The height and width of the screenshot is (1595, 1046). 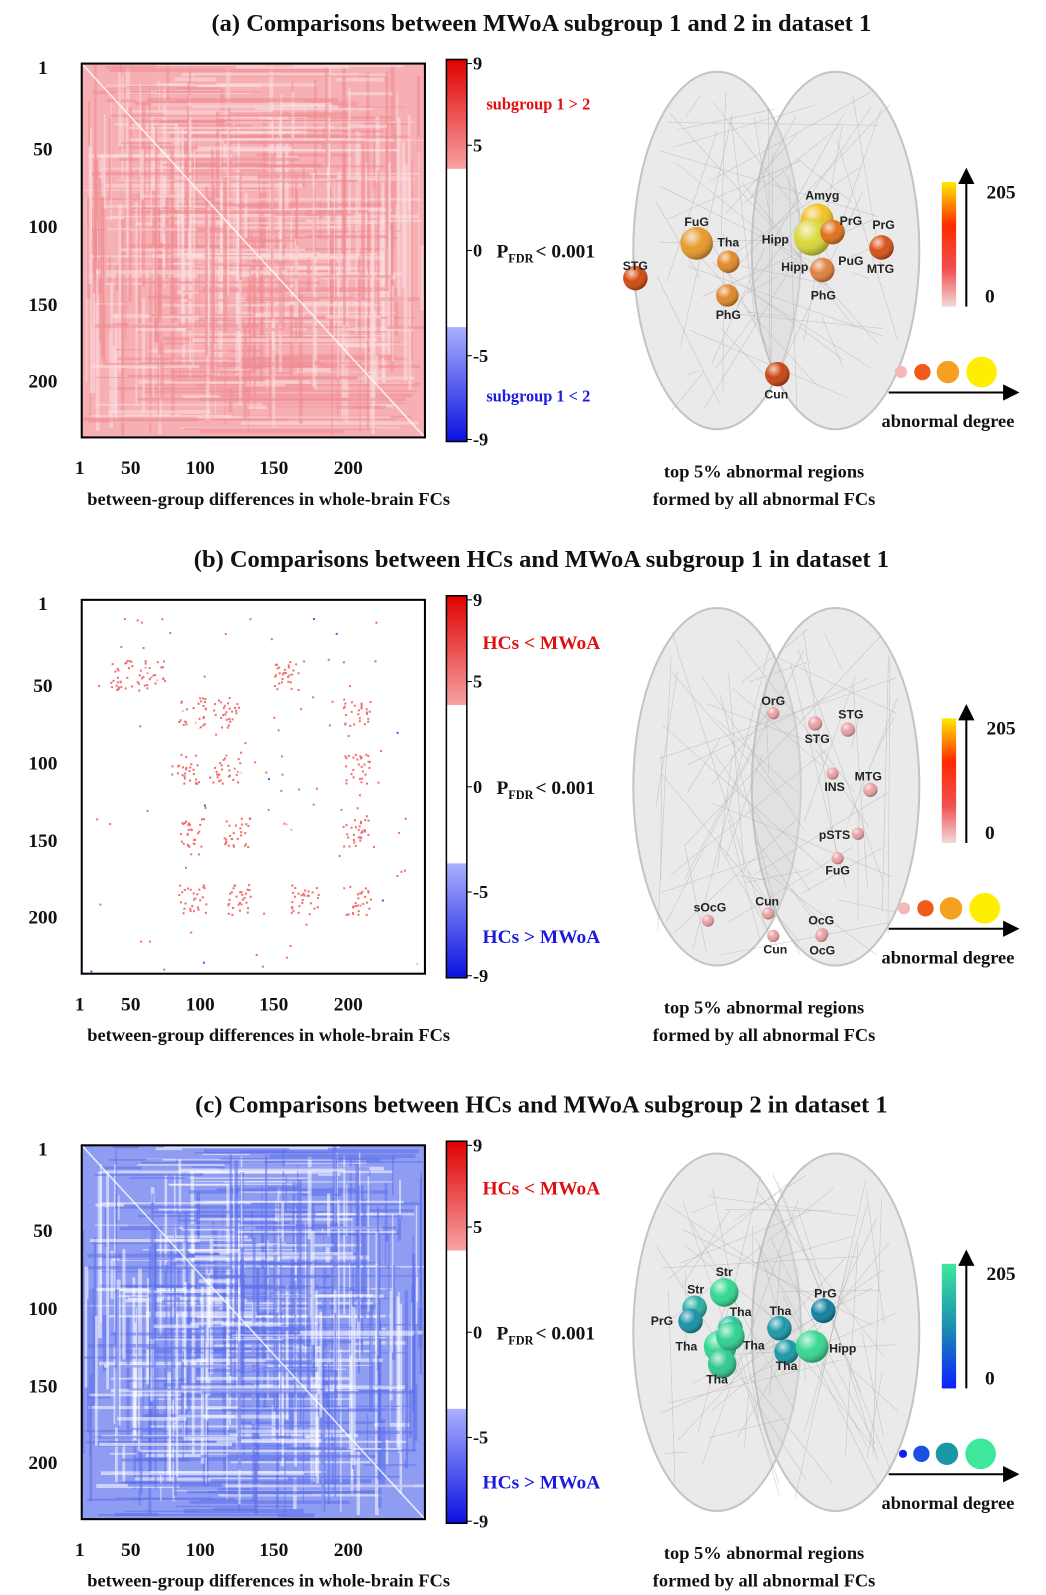 What do you see at coordinates (273, 1550) in the screenshot?
I see `x-tick-label: 150` at bounding box center [273, 1550].